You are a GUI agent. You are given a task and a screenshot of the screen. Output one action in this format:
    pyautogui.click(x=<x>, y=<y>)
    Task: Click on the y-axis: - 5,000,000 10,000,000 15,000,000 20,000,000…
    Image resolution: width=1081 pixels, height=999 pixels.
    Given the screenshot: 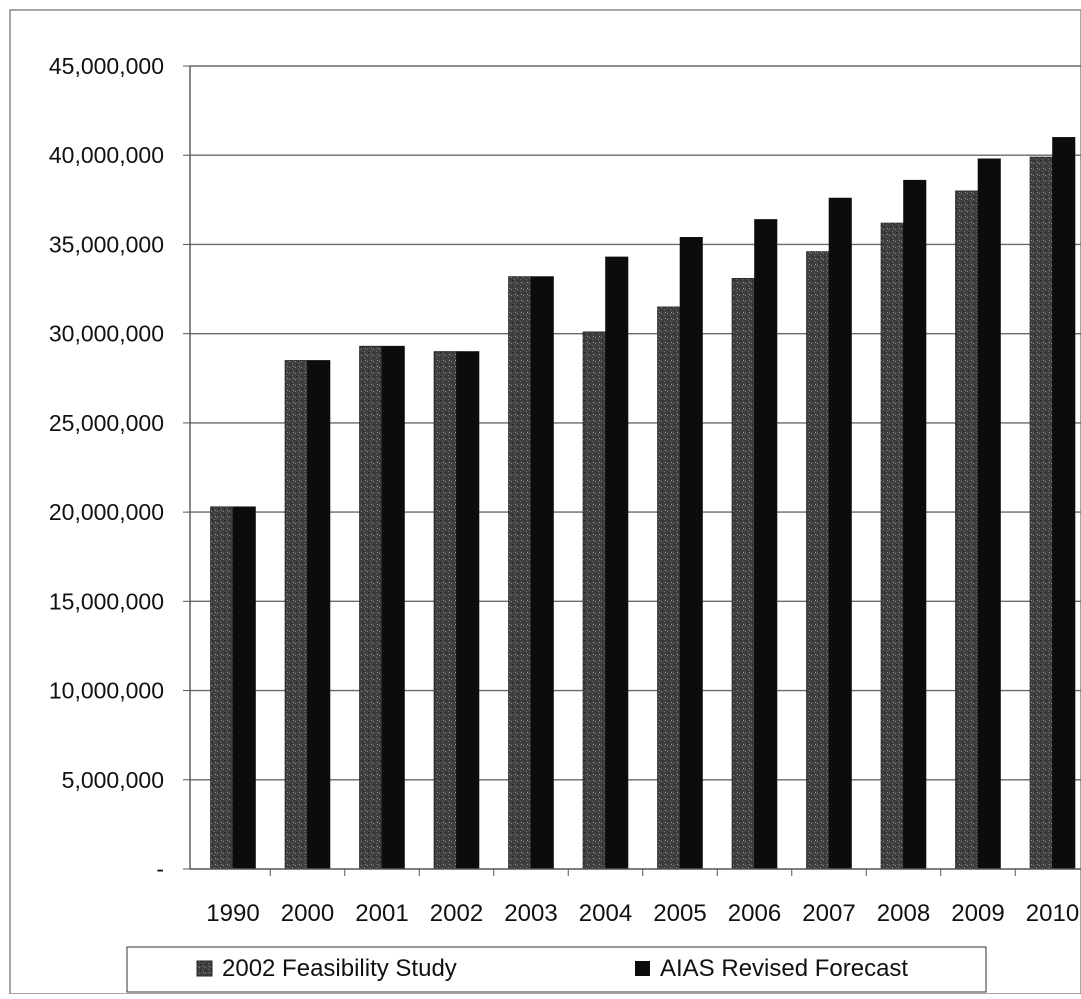 What is the action you would take?
    pyautogui.click(x=120, y=467)
    